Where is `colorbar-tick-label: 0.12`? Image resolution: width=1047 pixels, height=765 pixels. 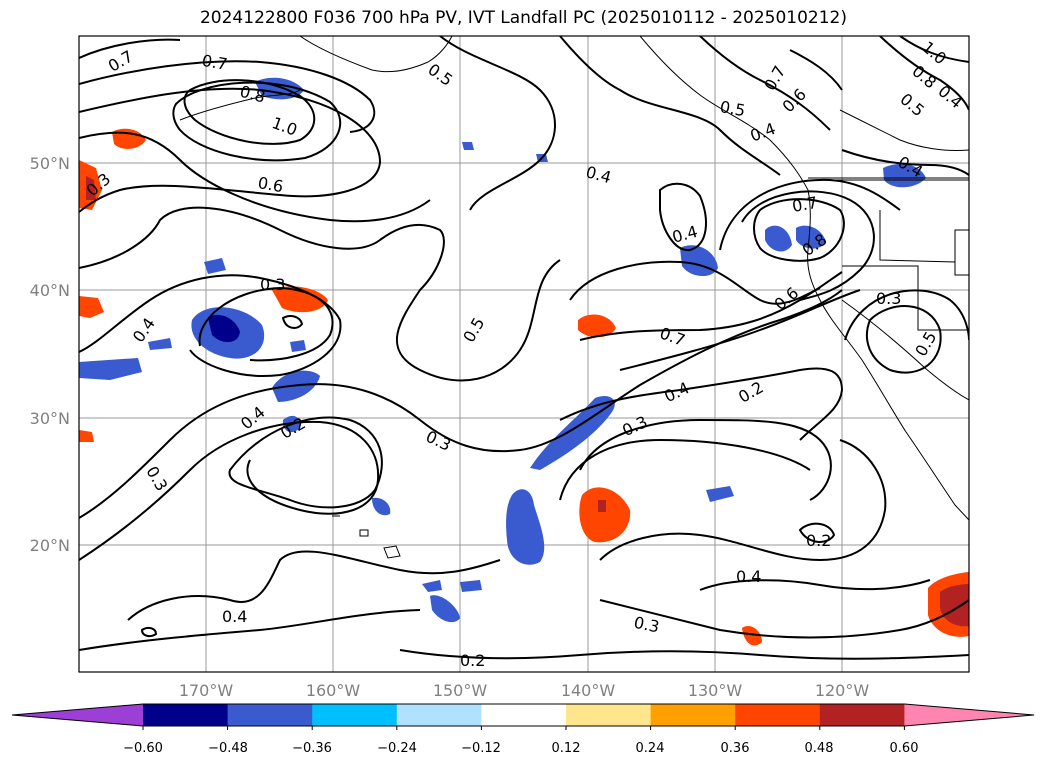
colorbar-tick-label: 0.12 is located at coordinates (566, 748).